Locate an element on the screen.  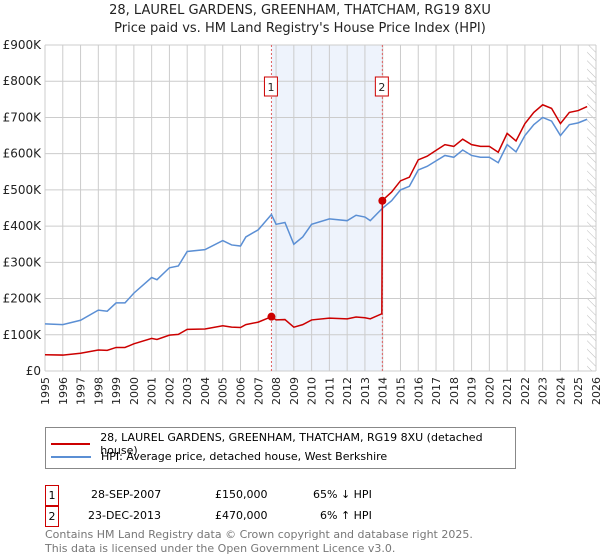
x-tick-label: 2026 is located at coordinates (595, 391).